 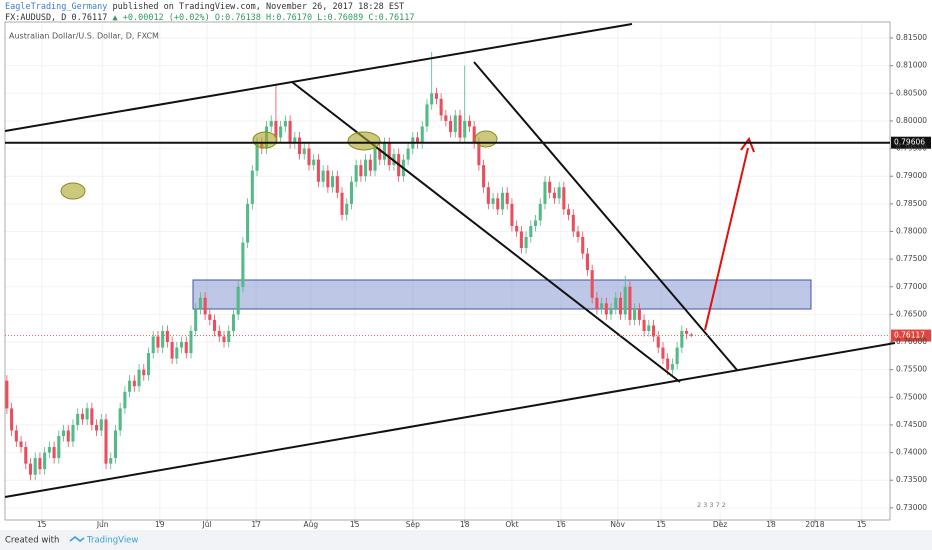 What do you see at coordinates (112, 541) in the screenshot?
I see `footer-brand: TradingView` at bounding box center [112, 541].